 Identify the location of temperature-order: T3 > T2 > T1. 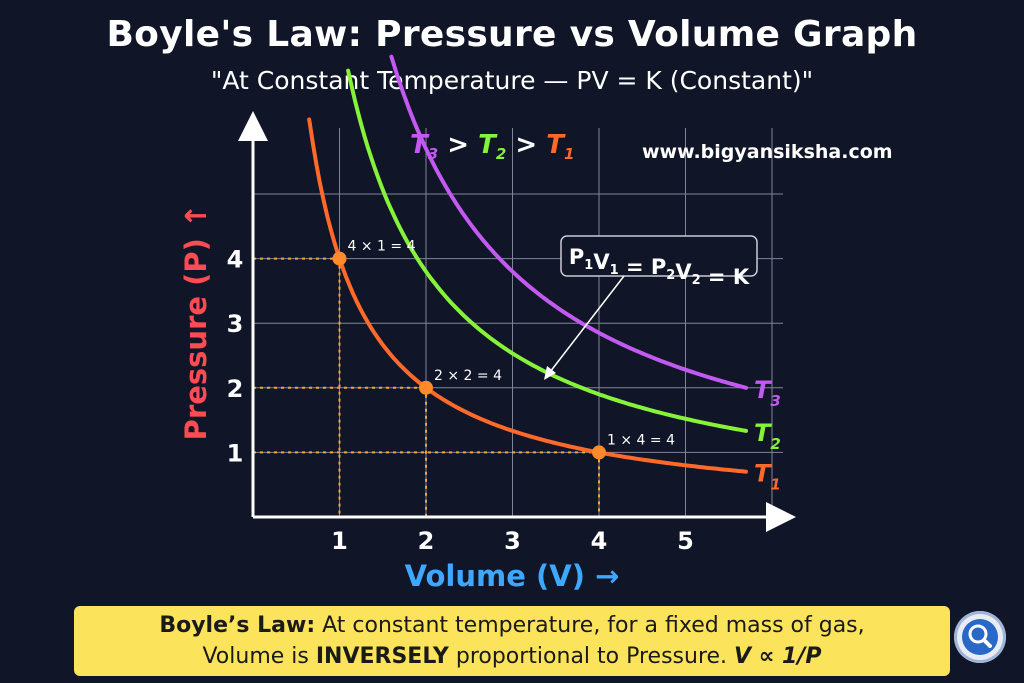
(492, 146).